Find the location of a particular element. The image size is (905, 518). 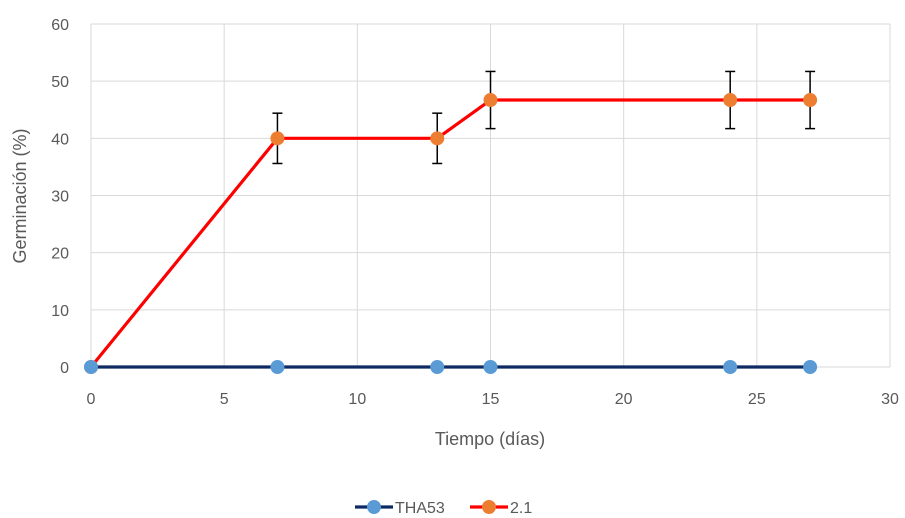

x-tick-labels: 0 5 10 15 20 25 30 is located at coordinates (493, 399).